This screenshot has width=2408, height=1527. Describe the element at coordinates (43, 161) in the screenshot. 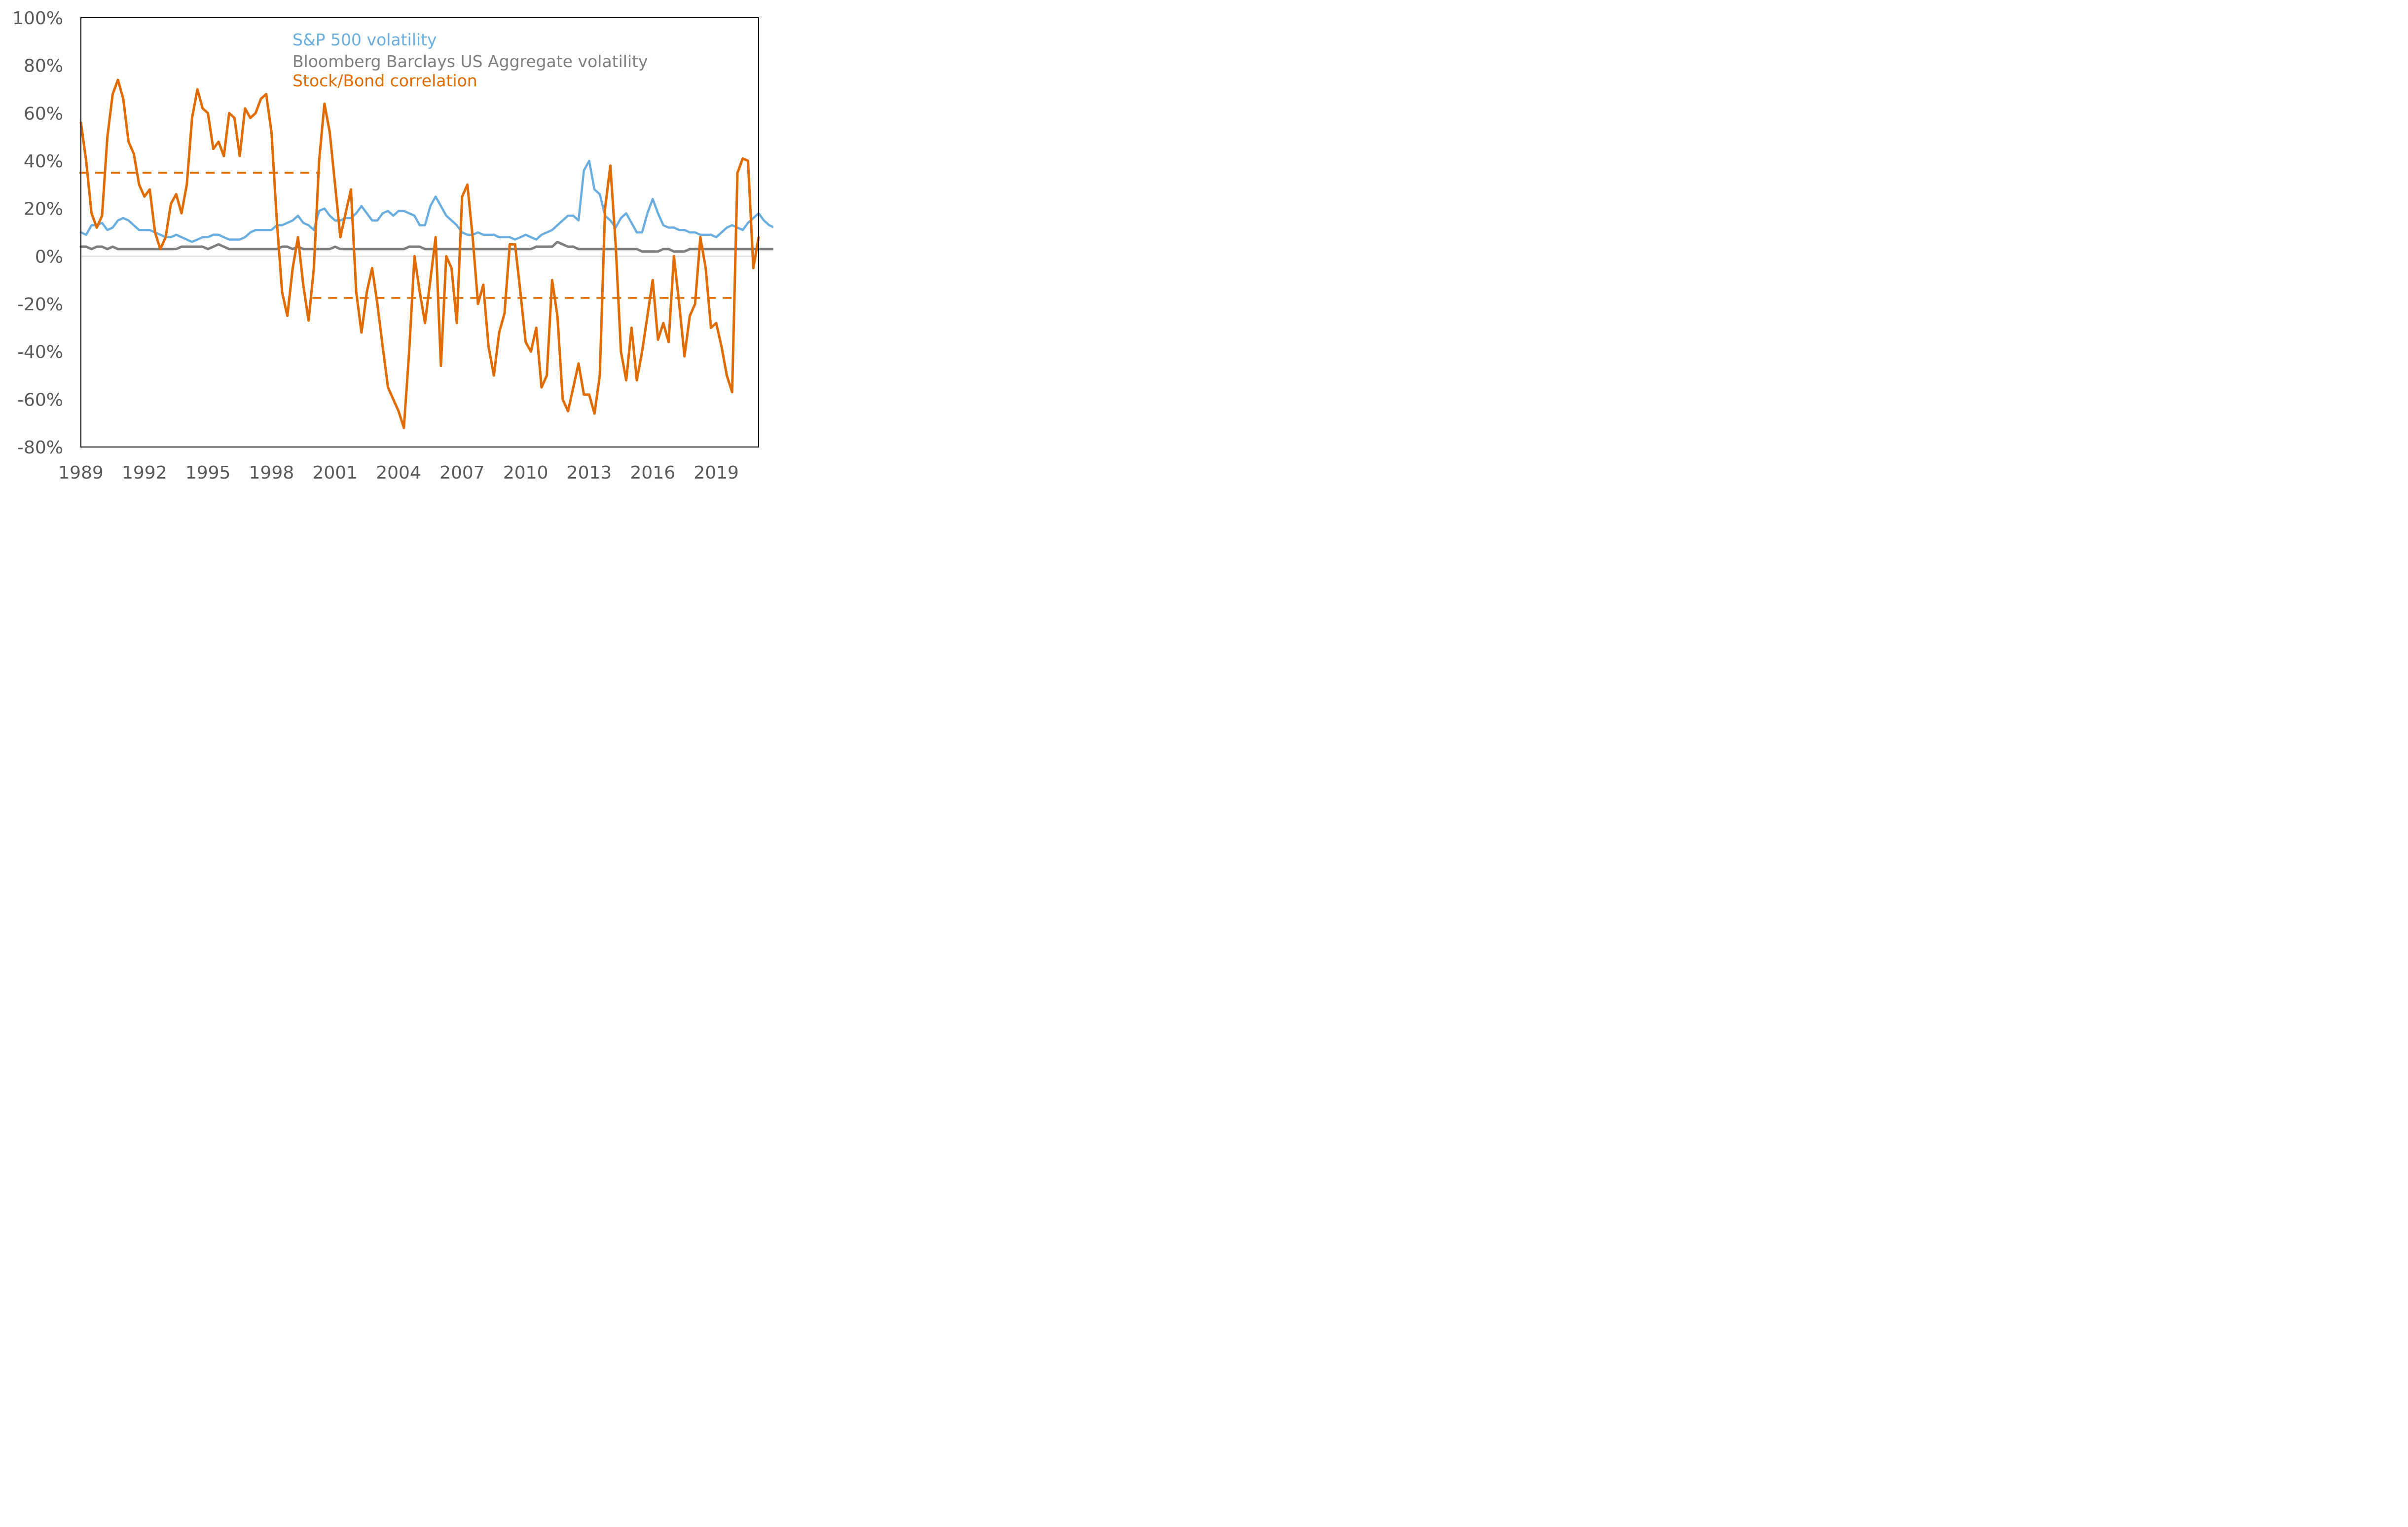

I see `y-tick-label: 40%` at that location.